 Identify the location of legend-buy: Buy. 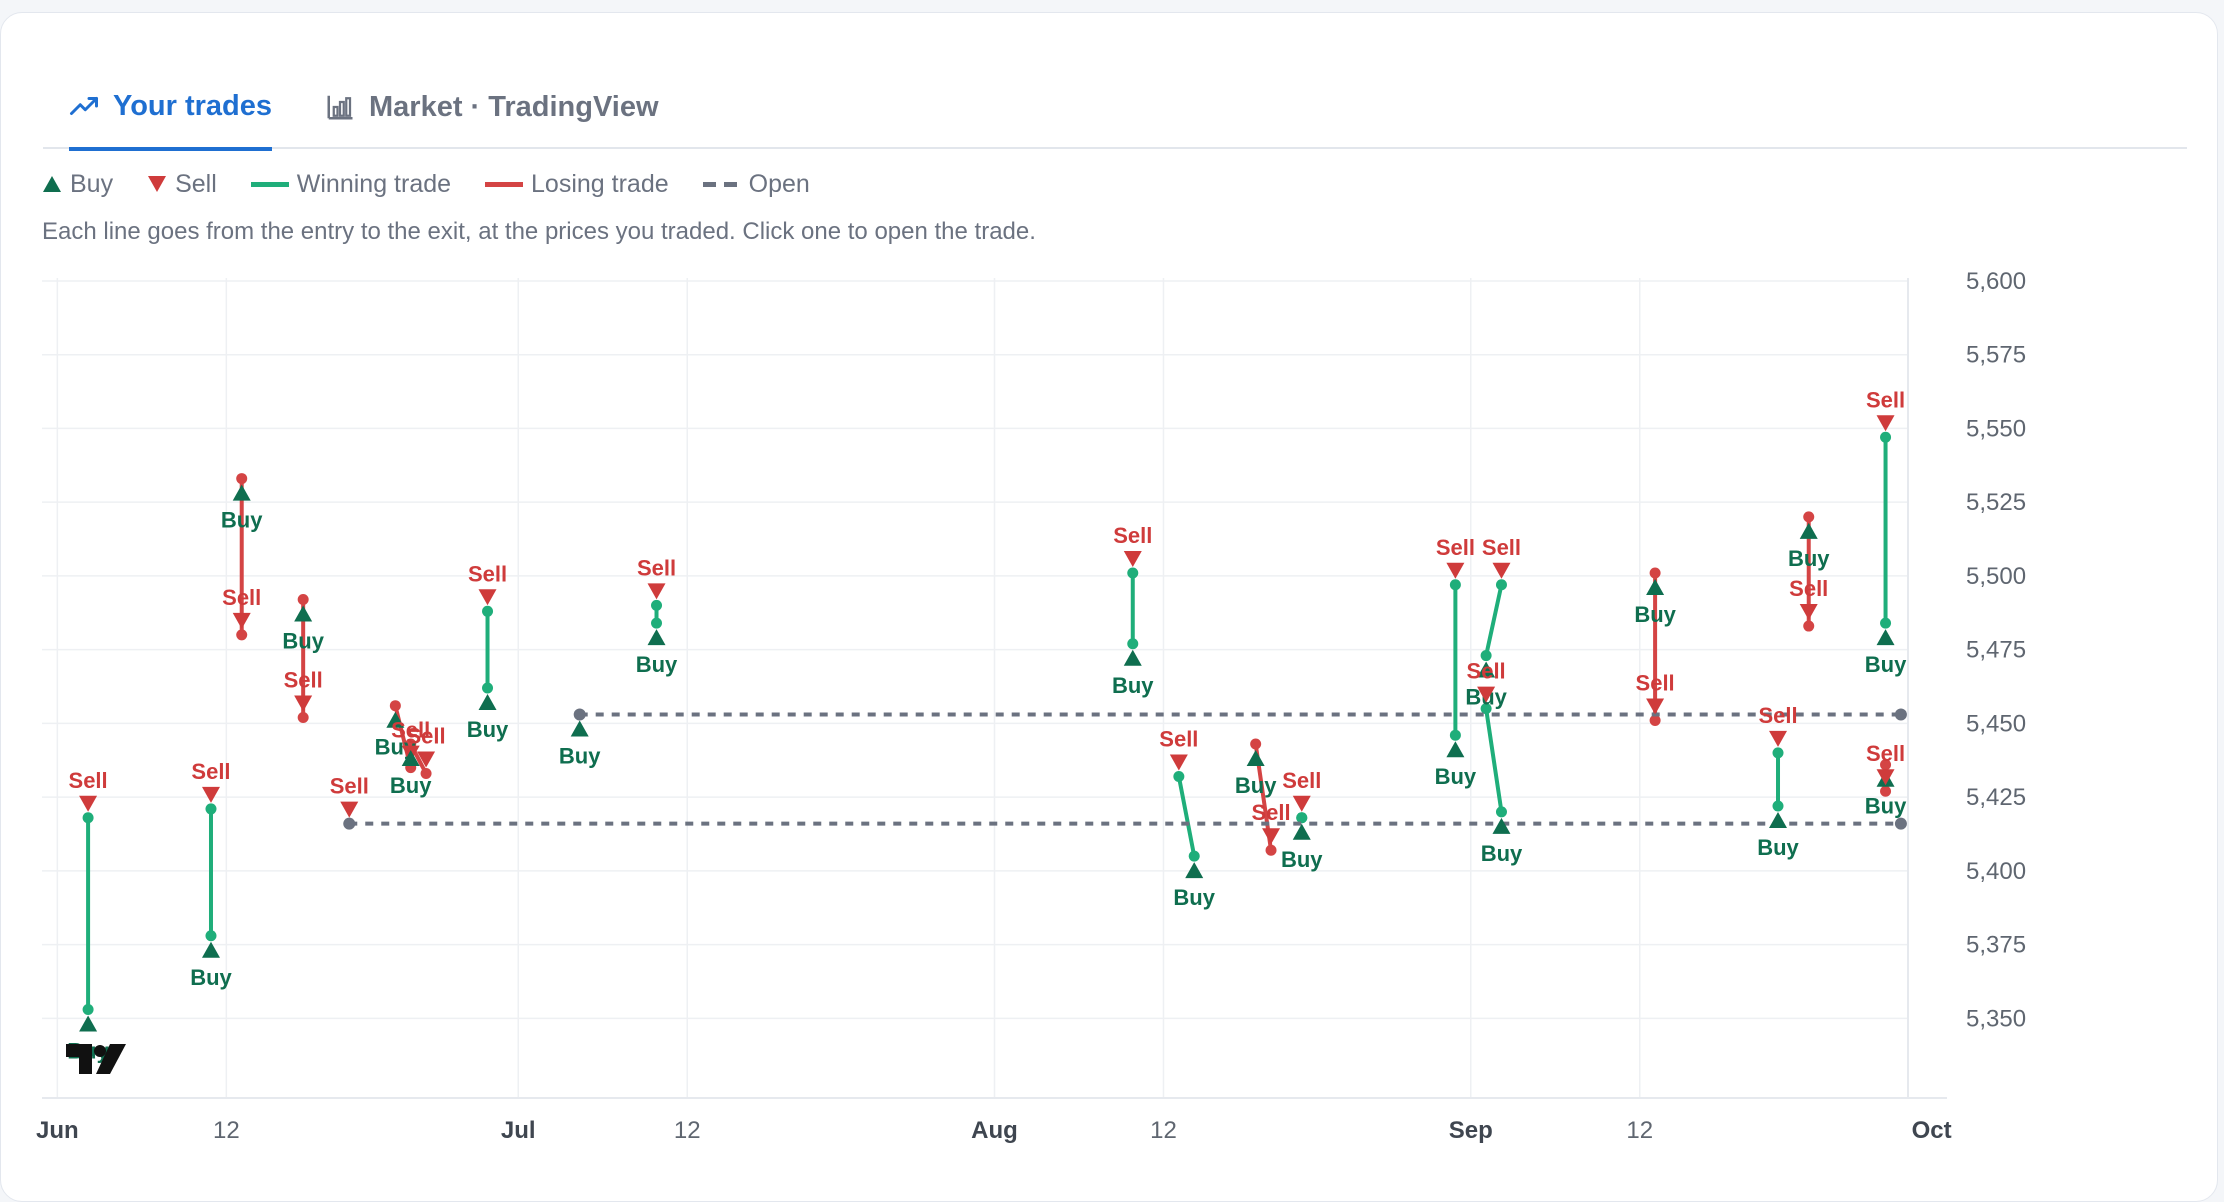
(77, 184).